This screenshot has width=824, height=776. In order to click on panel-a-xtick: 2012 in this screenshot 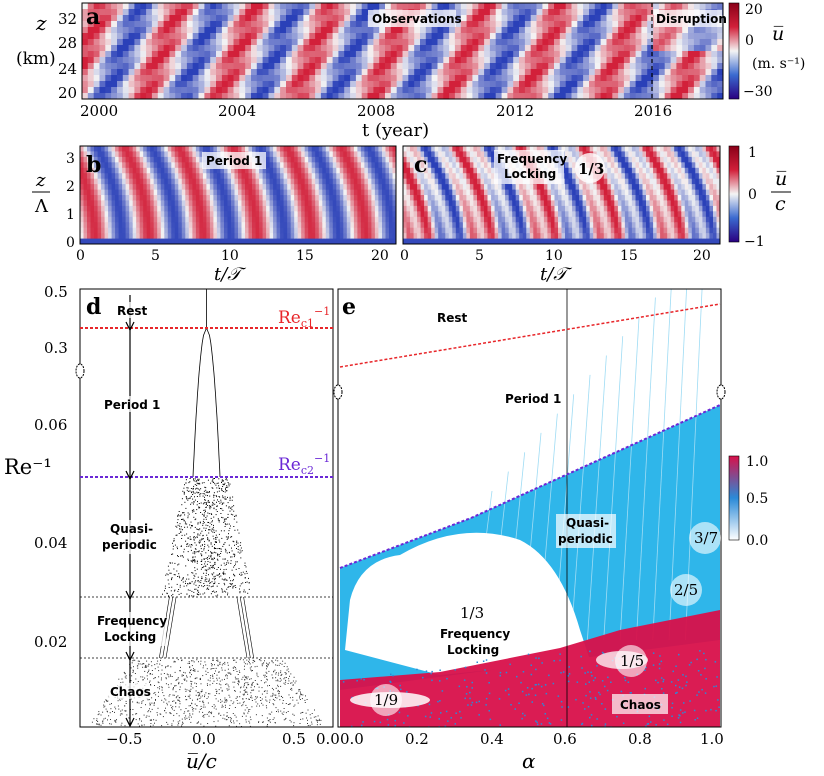, I will do `click(515, 111)`.